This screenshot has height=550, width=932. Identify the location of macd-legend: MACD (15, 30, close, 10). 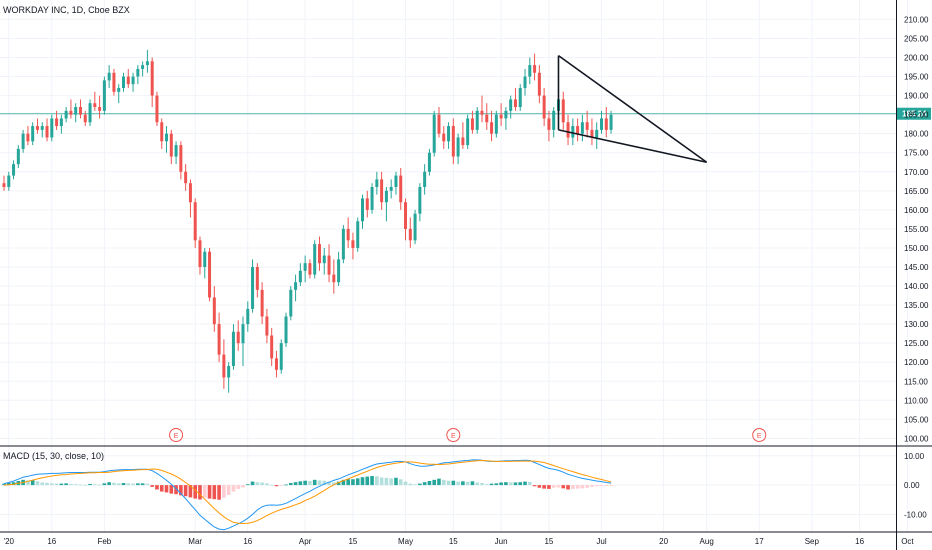
(54, 456).